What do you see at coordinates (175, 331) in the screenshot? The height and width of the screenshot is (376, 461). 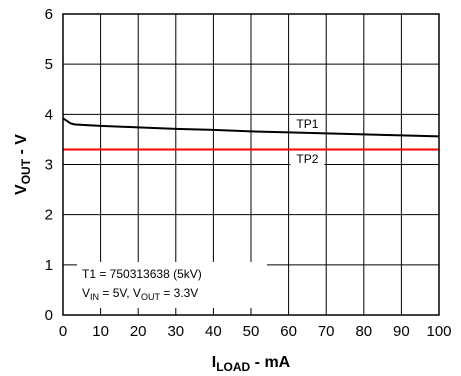 I see `x-tick-label-30: 30` at bounding box center [175, 331].